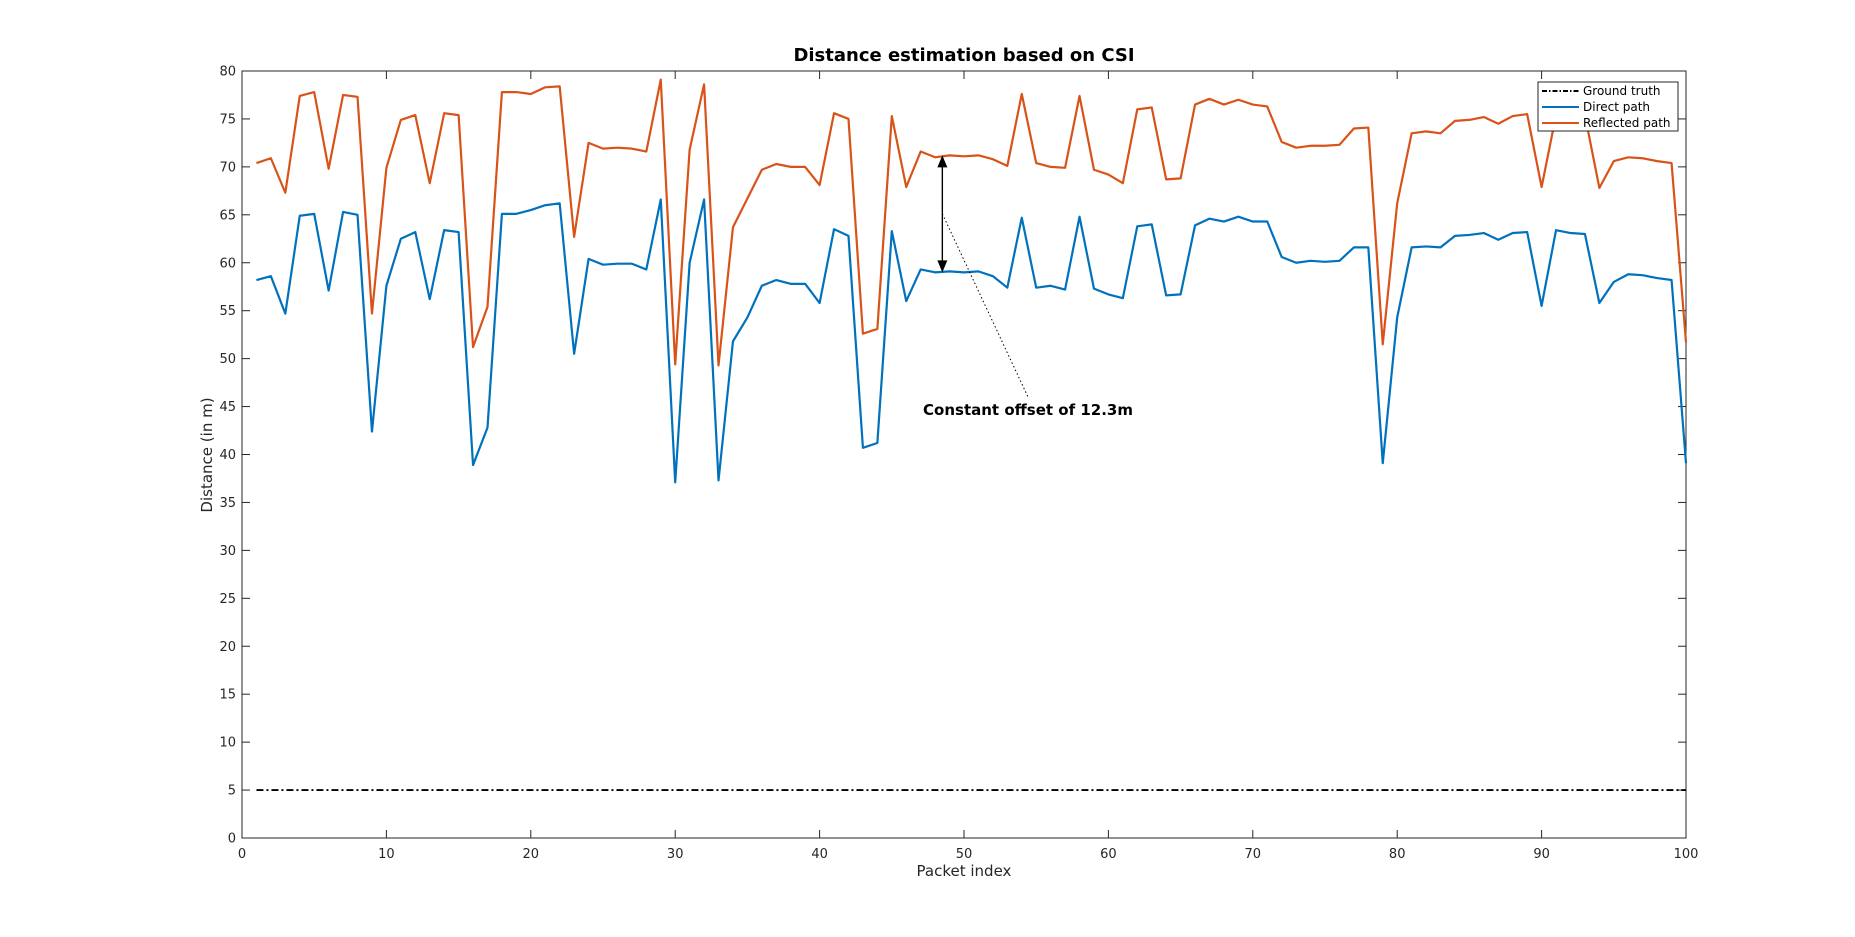 This screenshot has height=937, width=1855. What do you see at coordinates (227, 215) in the screenshot?
I see `y-tick-label: 65` at bounding box center [227, 215].